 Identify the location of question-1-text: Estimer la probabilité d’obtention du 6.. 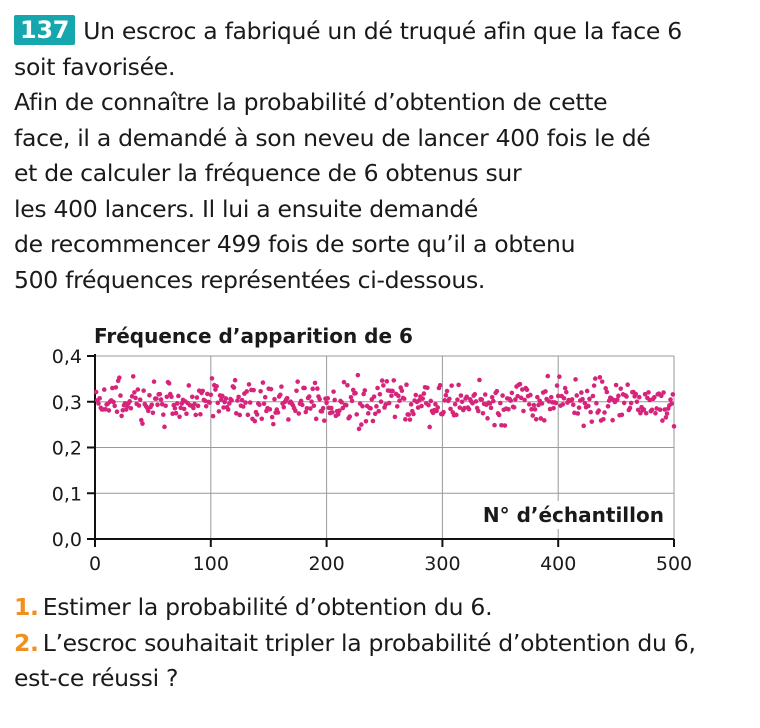
(267, 607).